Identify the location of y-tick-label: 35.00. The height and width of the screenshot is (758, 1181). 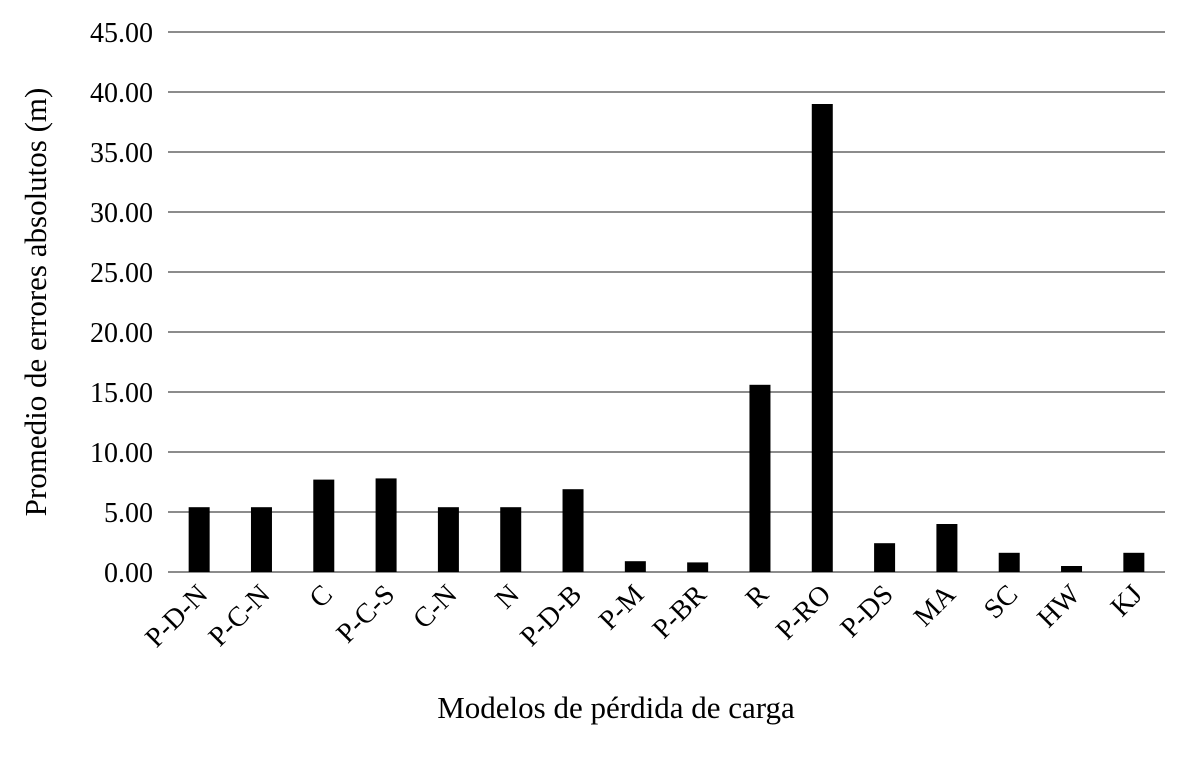
(121, 153).